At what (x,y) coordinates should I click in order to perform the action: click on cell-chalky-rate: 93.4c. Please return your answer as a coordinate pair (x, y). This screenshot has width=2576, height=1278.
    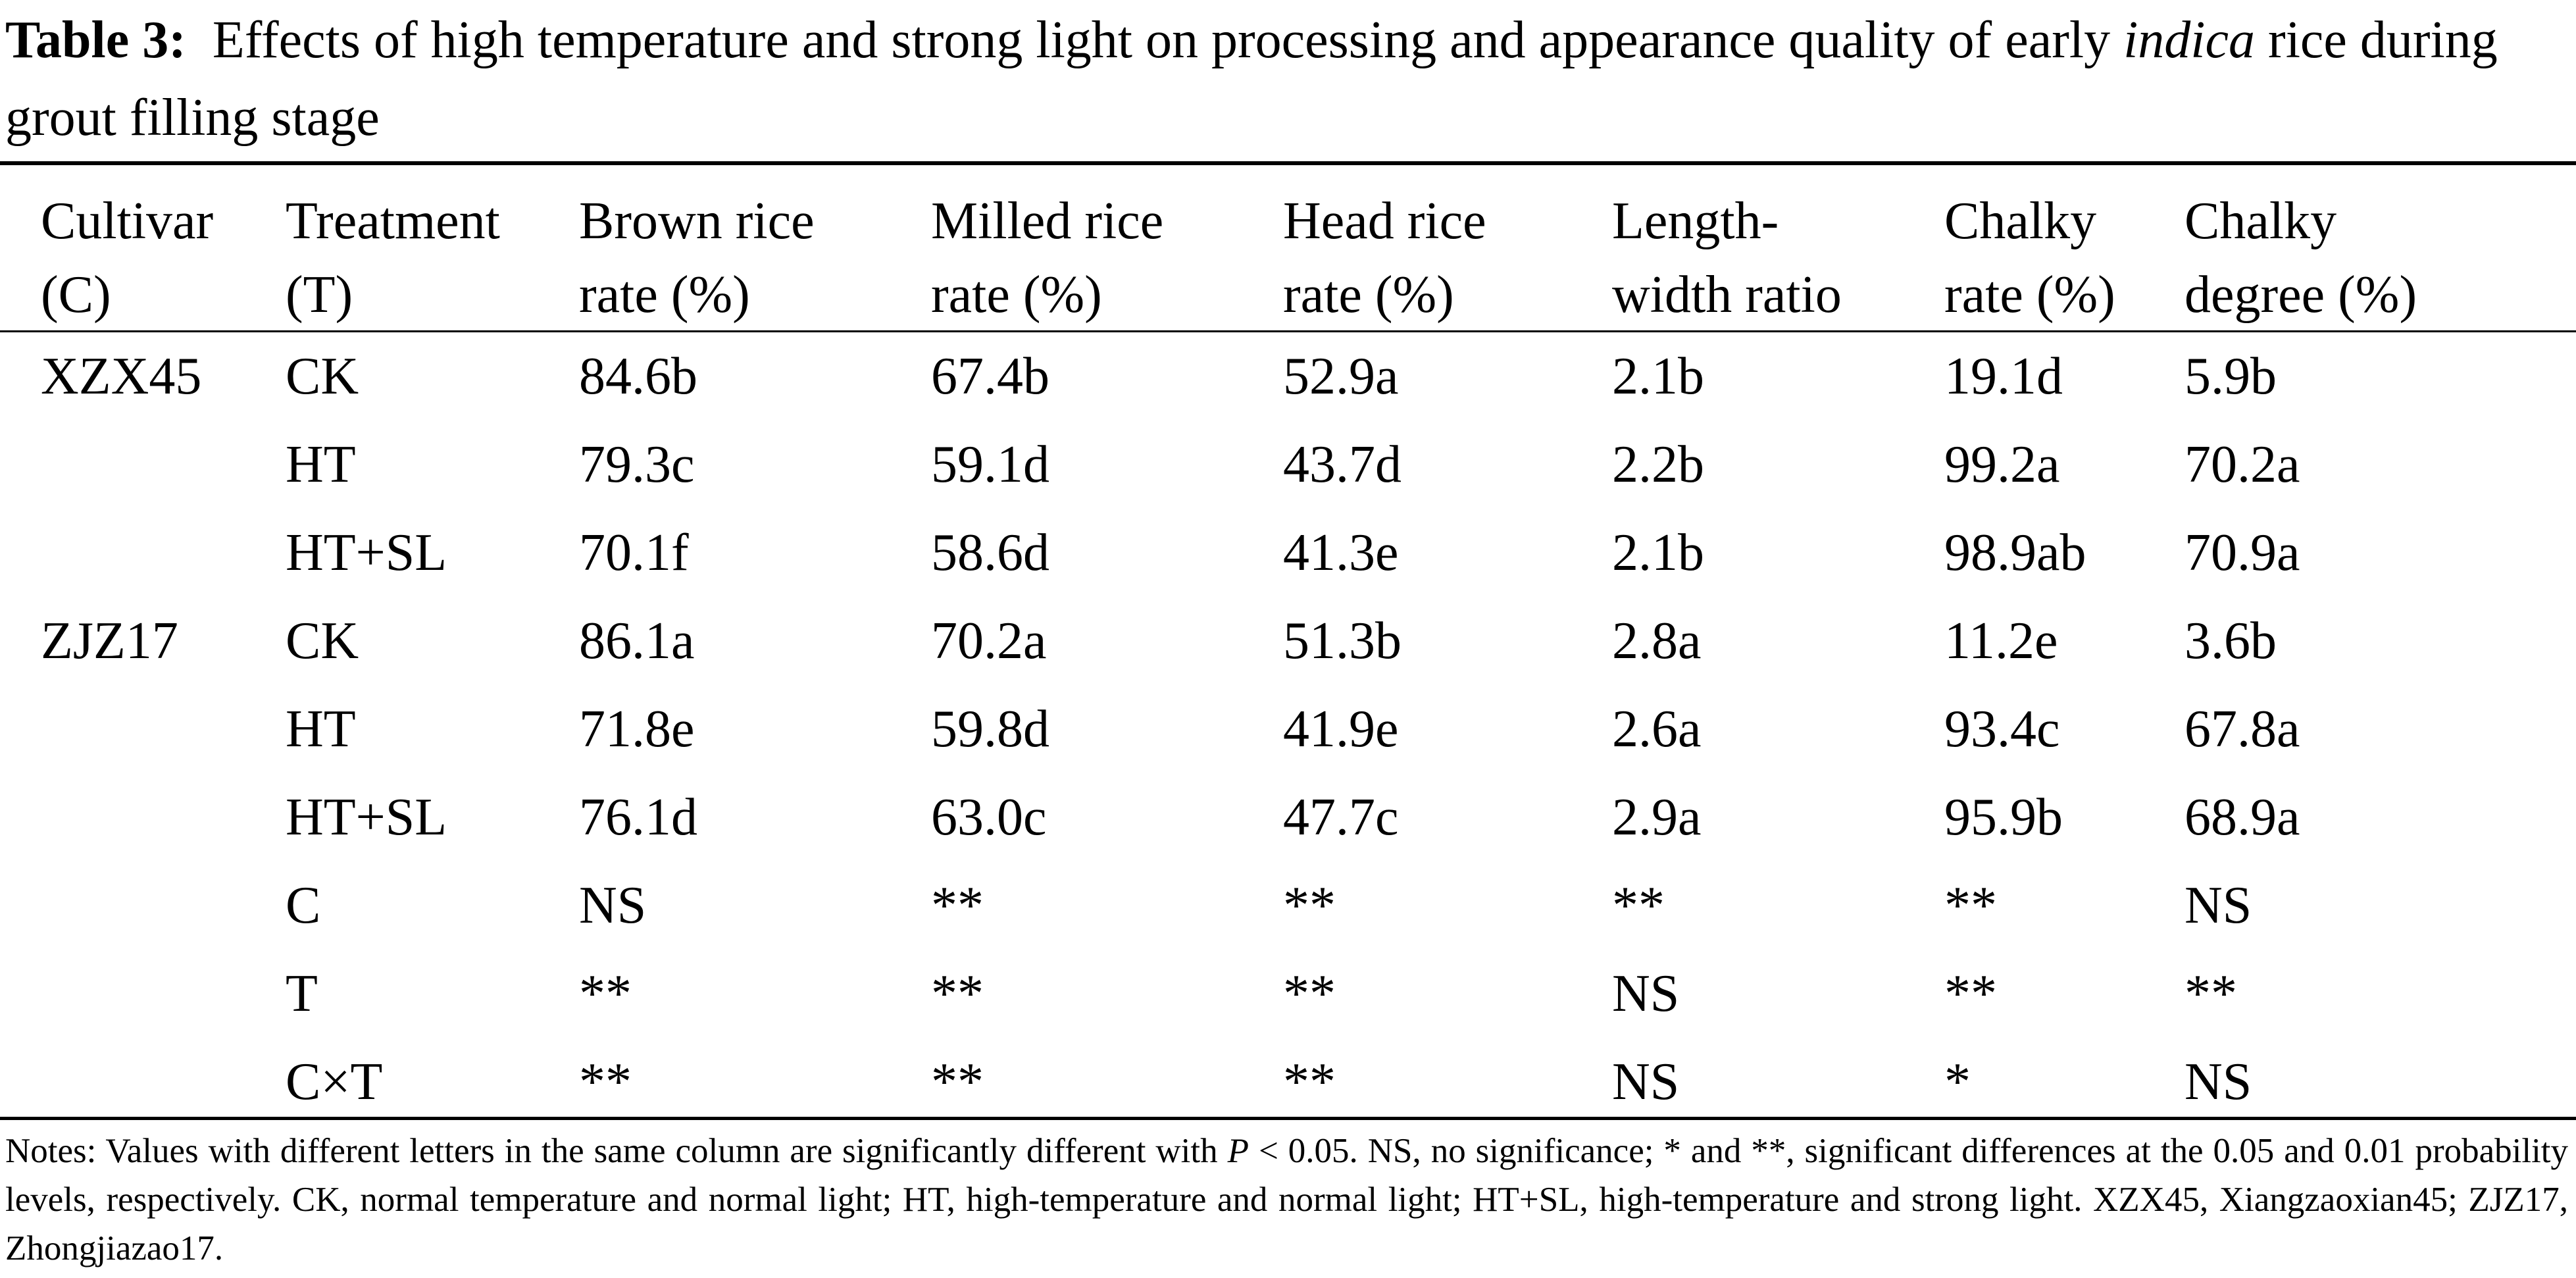
    Looking at the image, I should click on (2002, 729).